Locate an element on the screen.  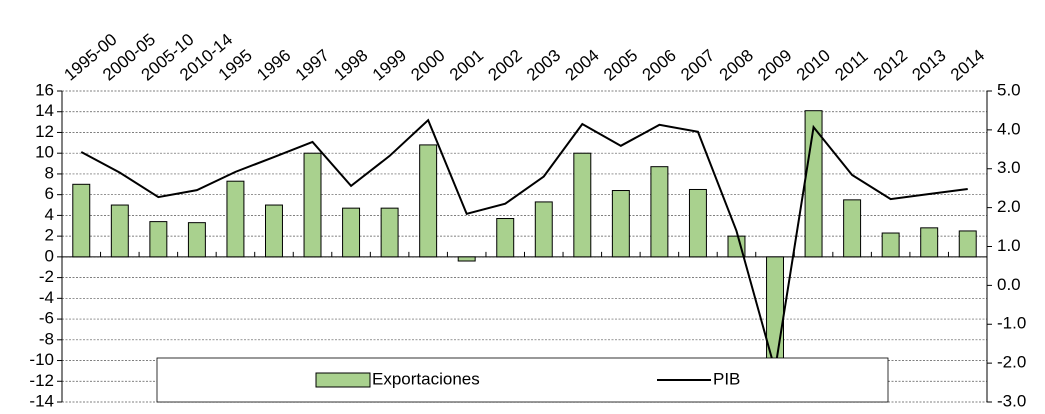
x-tick-label: 2010 is located at coordinates (813, 65).